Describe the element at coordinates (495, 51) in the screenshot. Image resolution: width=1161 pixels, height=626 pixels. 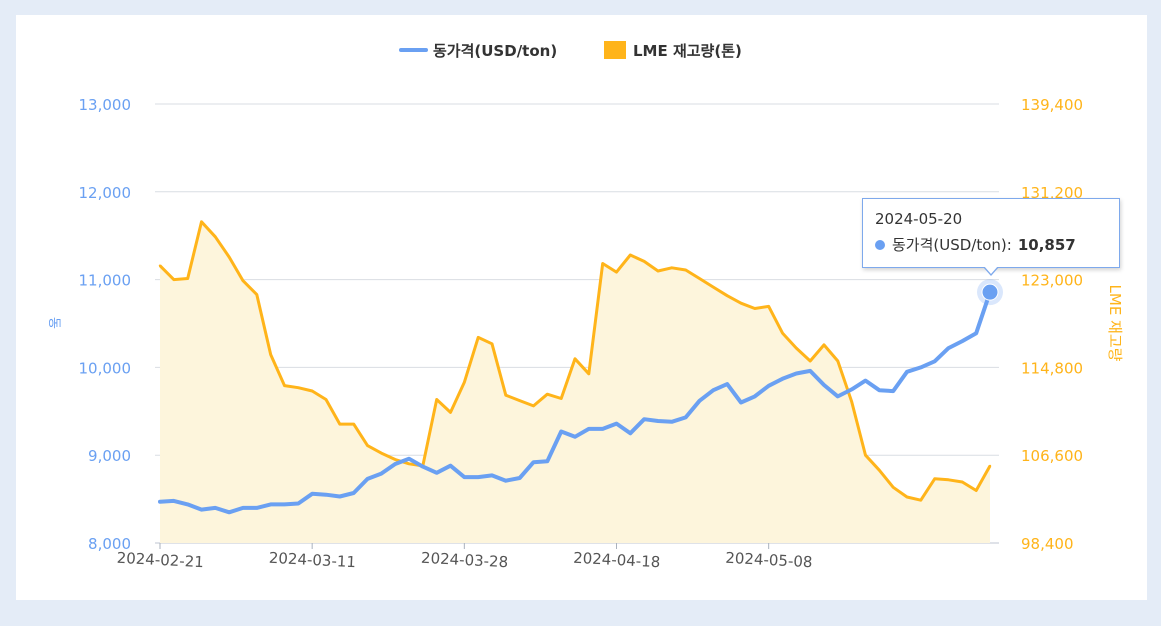
I see `legend-price-label: 동가격(USD/ton)` at that location.